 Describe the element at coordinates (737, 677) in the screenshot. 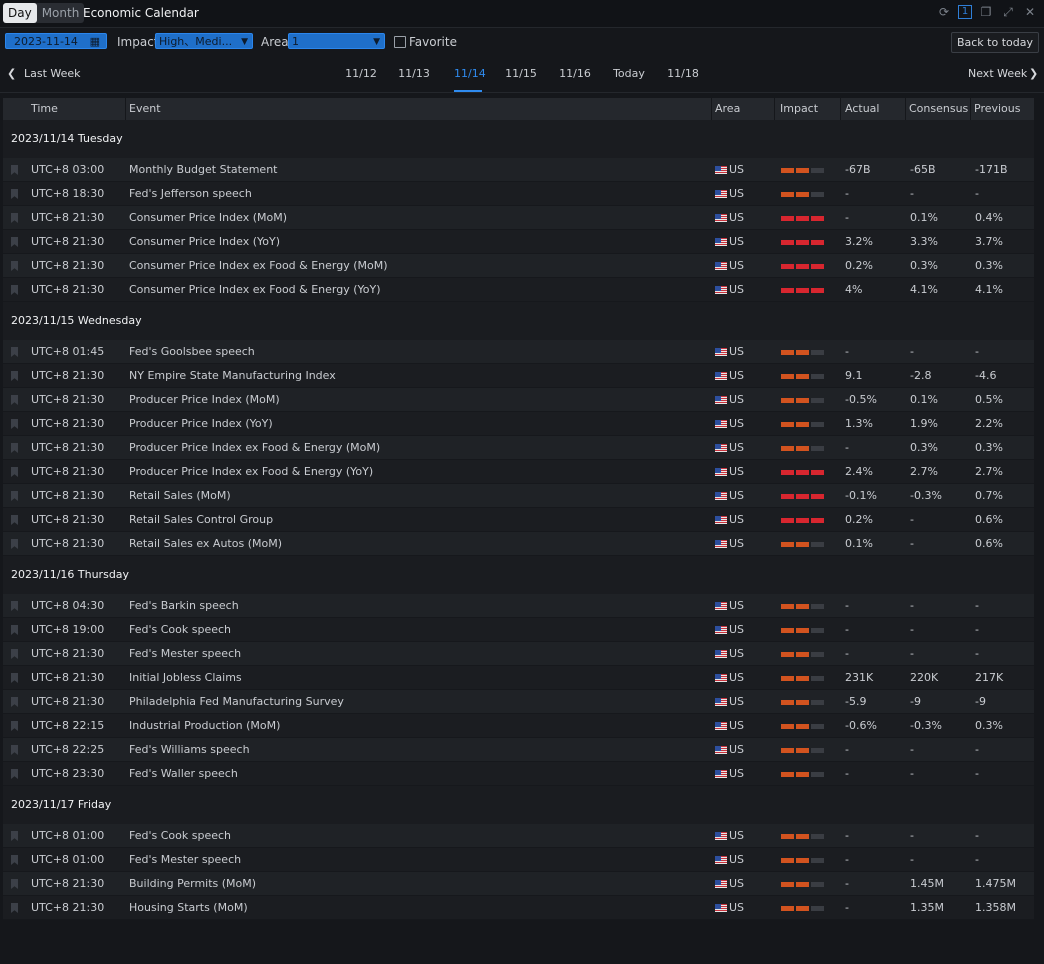

I see `event-area: US` at that location.